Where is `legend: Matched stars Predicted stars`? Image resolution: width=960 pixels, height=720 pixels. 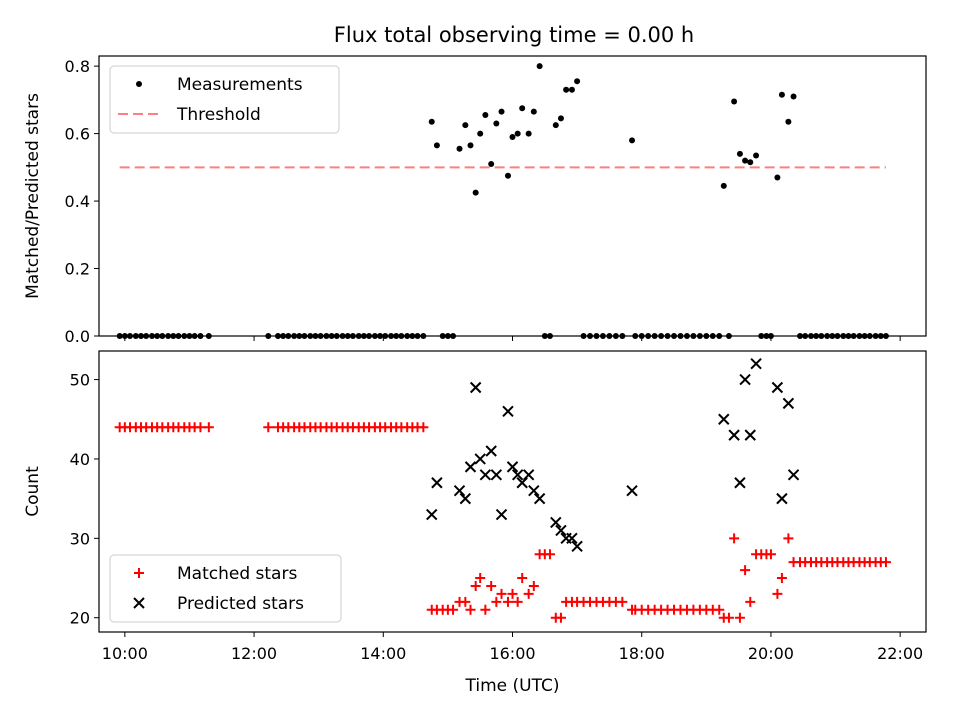
legend: Matched stars Predicted stars is located at coordinates (225, 588).